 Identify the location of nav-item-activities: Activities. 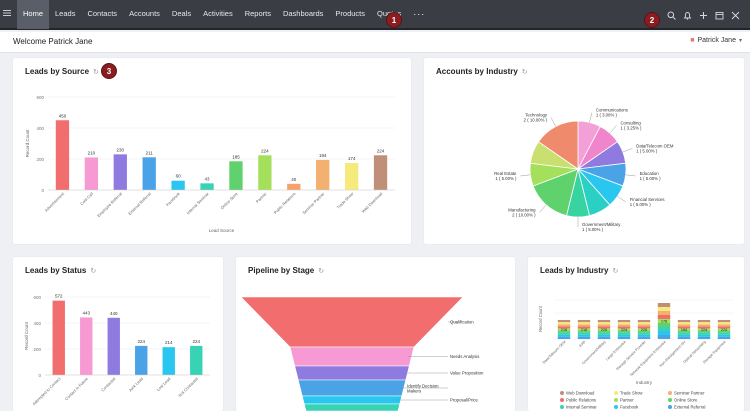
(218, 13).